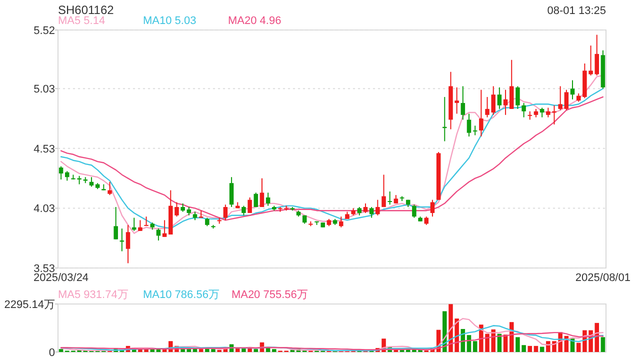  Describe the element at coordinates (576, 11) in the screenshot. I see `text: 08-01 13:25` at that location.